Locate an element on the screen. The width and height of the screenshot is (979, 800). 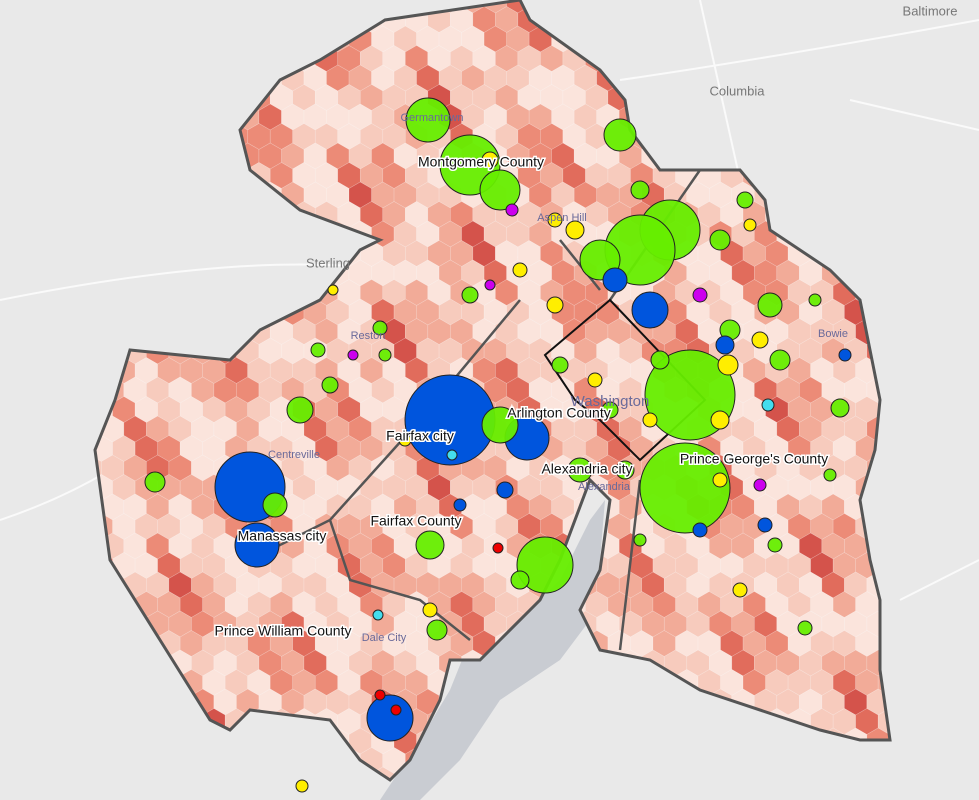
place-label: Centreville is located at coordinates (294, 455).